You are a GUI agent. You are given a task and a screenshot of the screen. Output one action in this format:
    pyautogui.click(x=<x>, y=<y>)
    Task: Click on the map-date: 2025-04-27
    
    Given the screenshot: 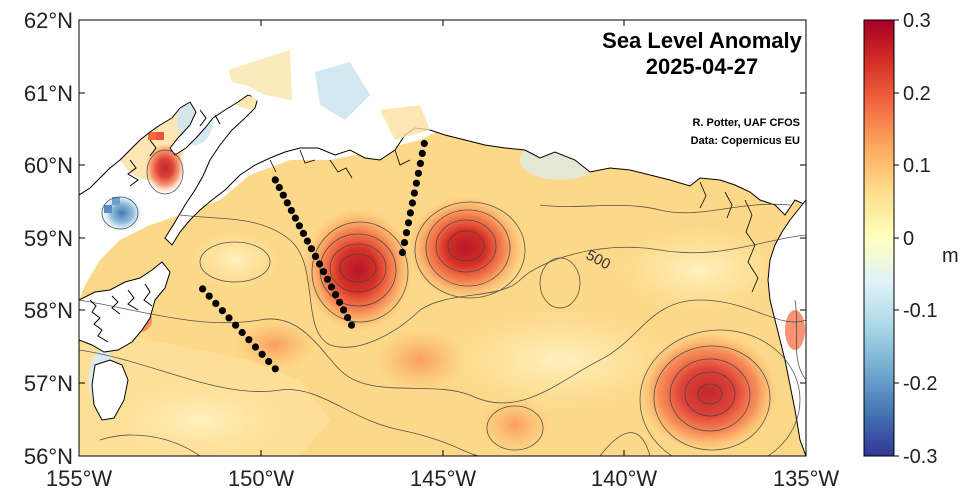 What is the action you would take?
    pyautogui.click(x=702, y=66)
    